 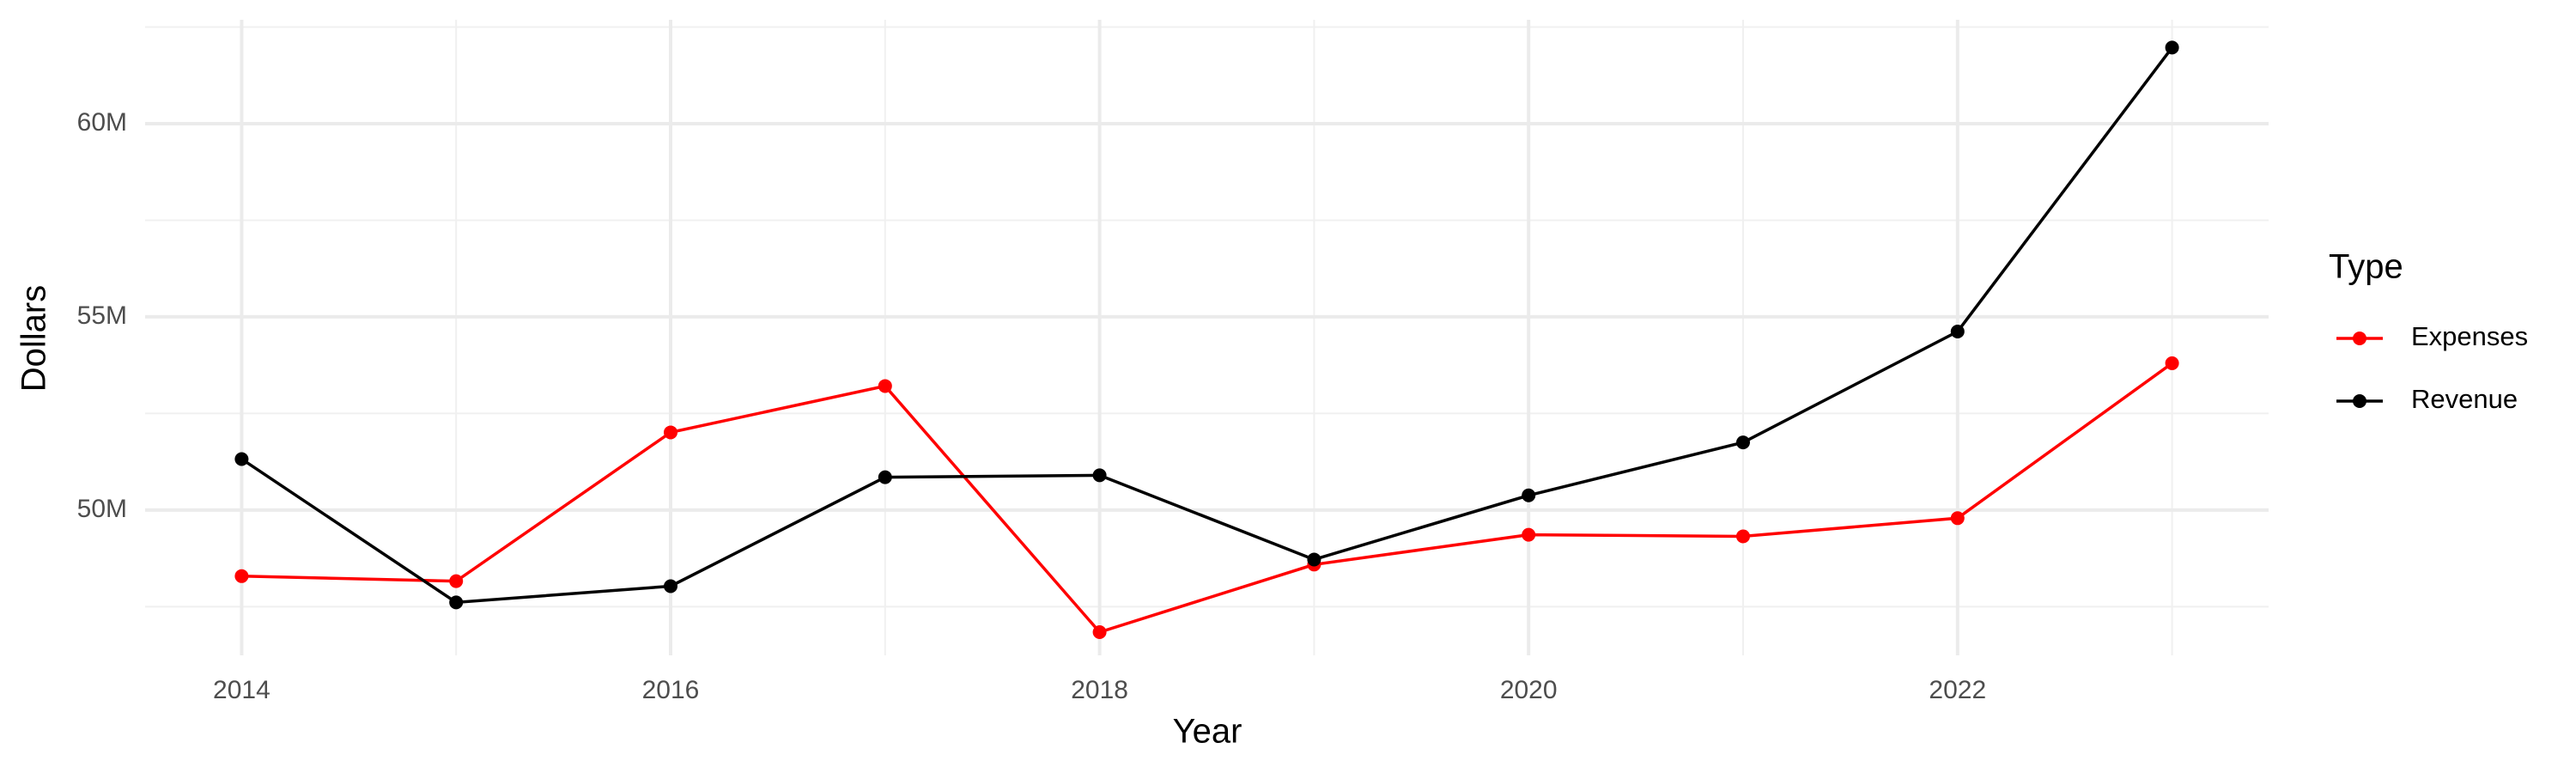 What do you see at coordinates (2470, 336) in the screenshot?
I see `legend-label: Expenses` at bounding box center [2470, 336].